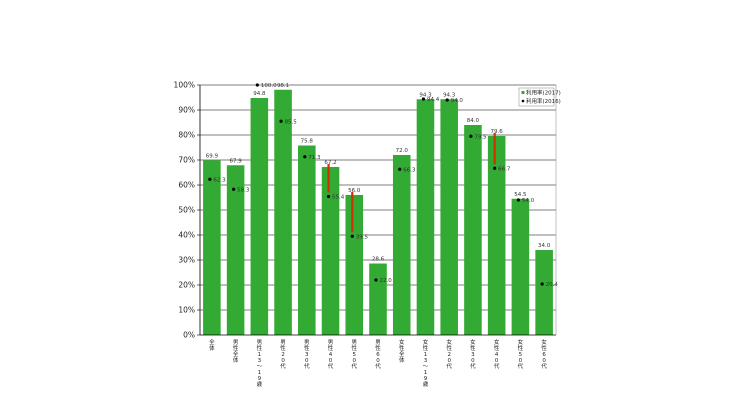 This screenshot has width=740, height=416. I want to click on bar-value-label: 72.0, so click(402, 151).